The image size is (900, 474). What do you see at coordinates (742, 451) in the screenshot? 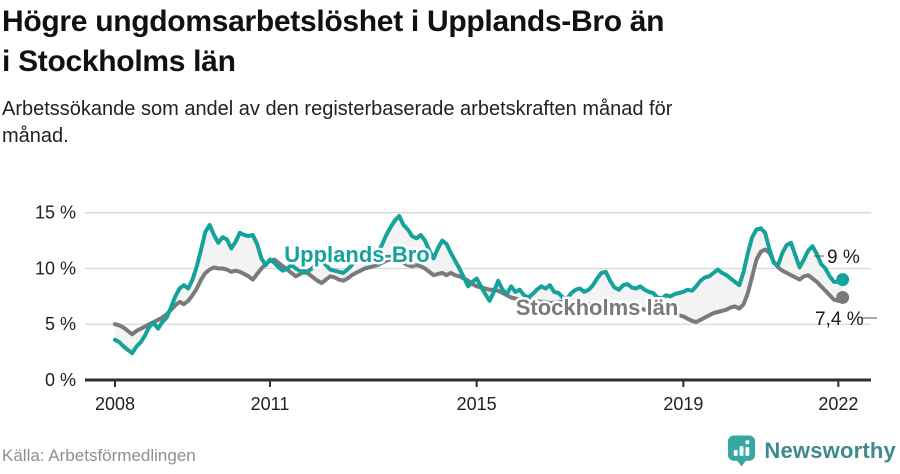
I see `newsworthy-pin-barchart-icon` at bounding box center [742, 451].